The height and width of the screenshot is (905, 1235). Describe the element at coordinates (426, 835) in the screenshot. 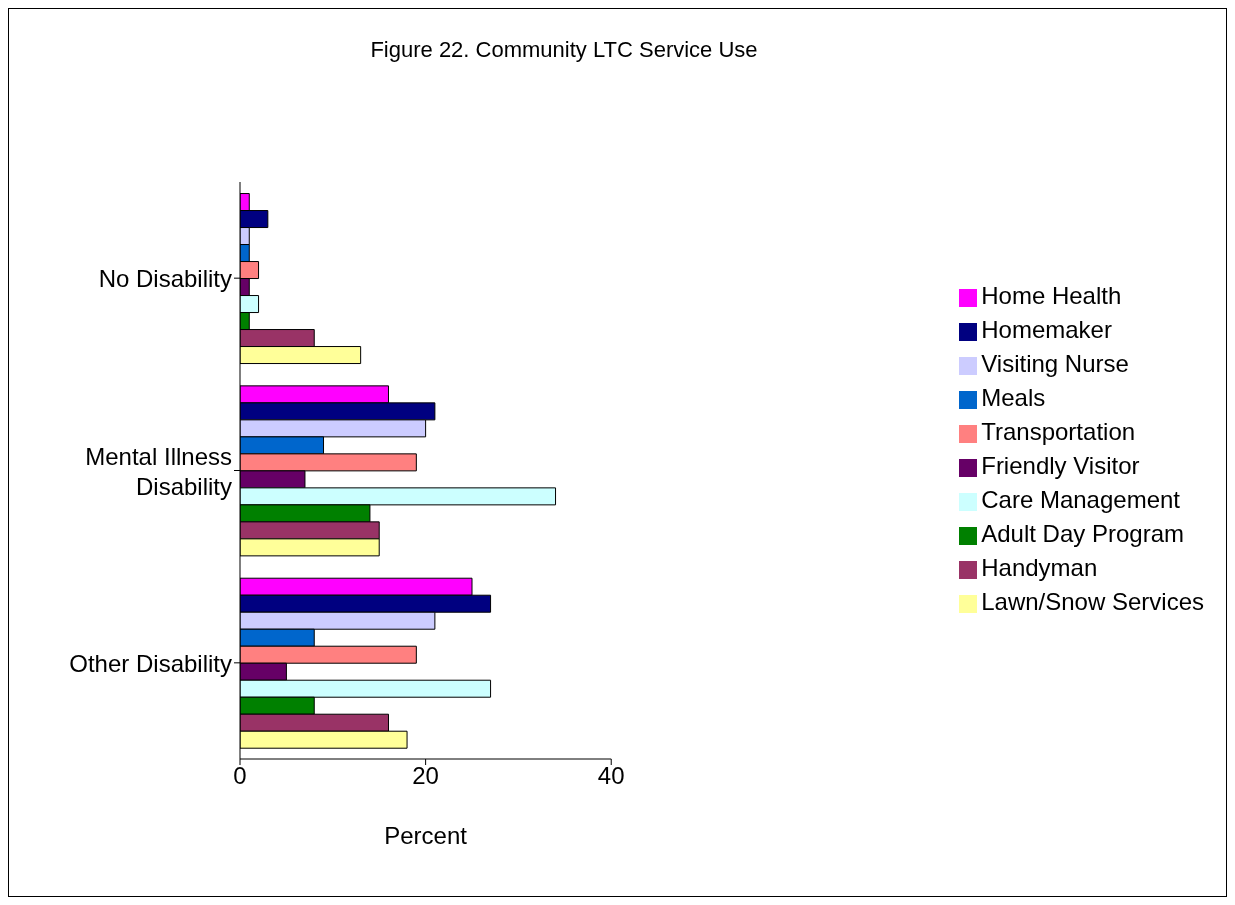

I see `x-axis-title: Percent` at that location.